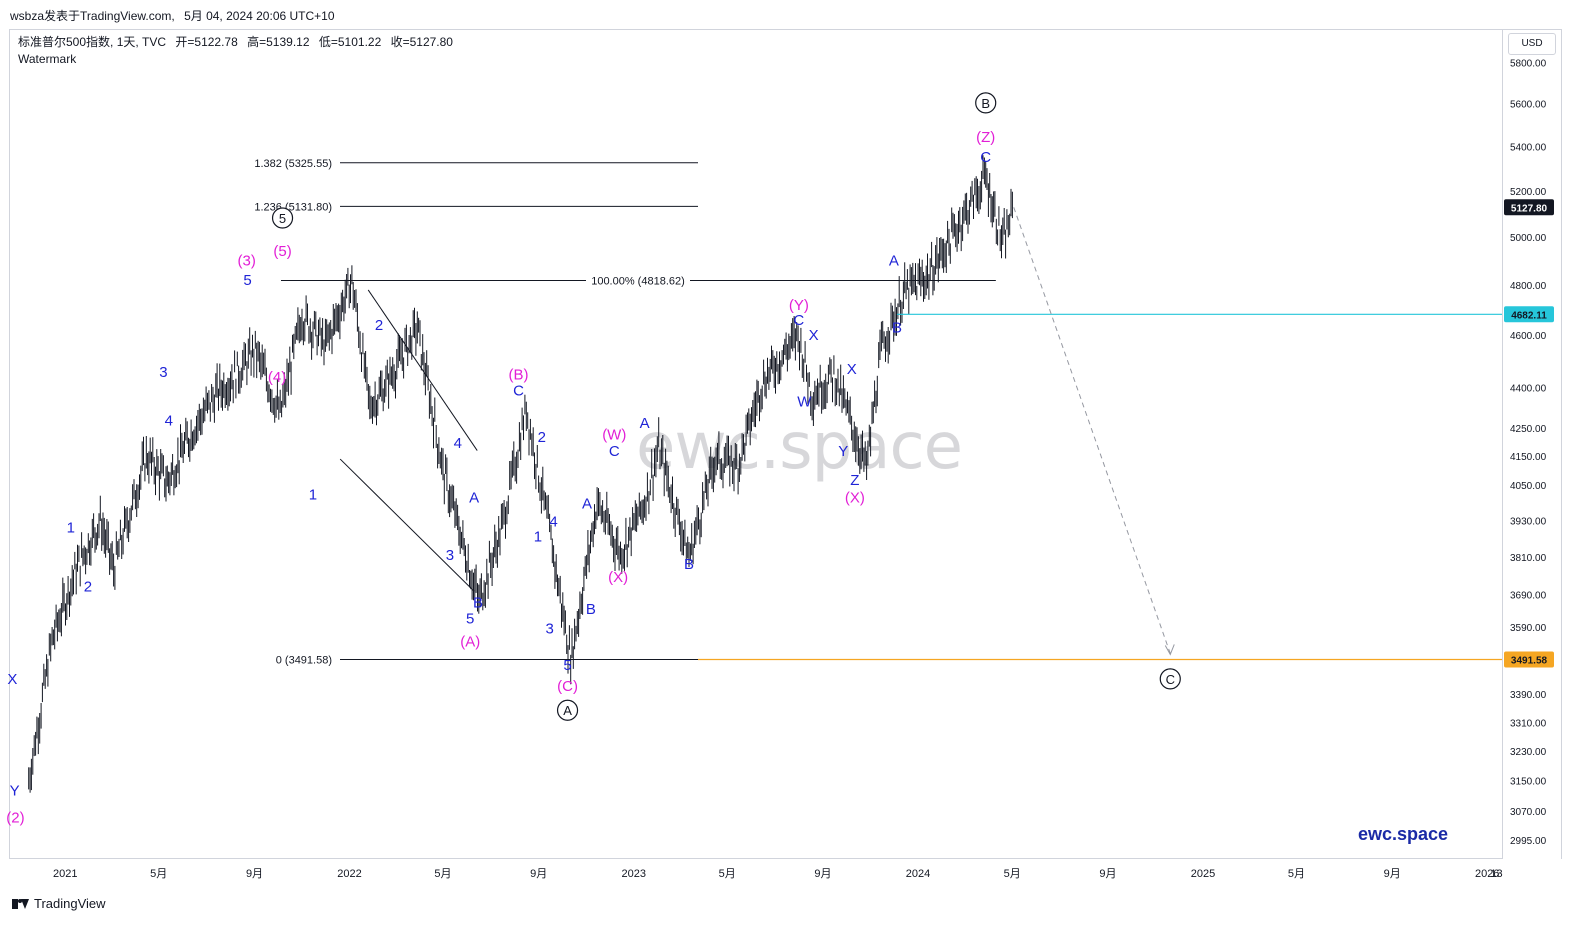  I want to click on wave-label: (W), so click(614, 434).